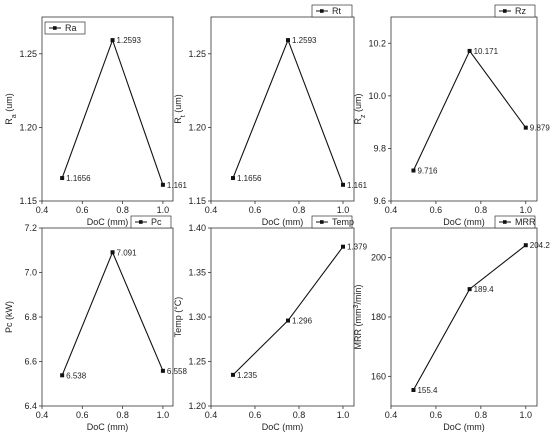 The height and width of the screenshot is (433, 550). What do you see at coordinates (30, 317) in the screenshot?
I see `y-tick-label: 6.8` at bounding box center [30, 317].